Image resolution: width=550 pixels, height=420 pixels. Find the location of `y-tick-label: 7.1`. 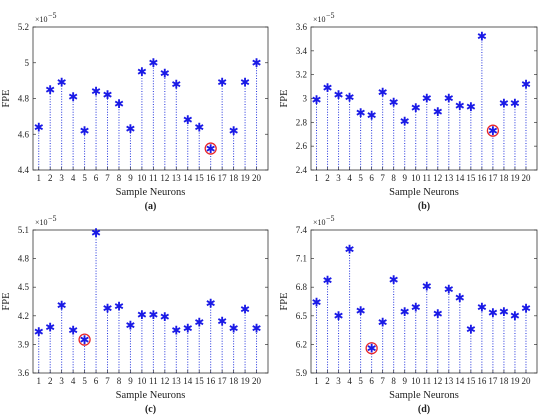

y-tick-label: 7.1 is located at coordinates (301, 259).